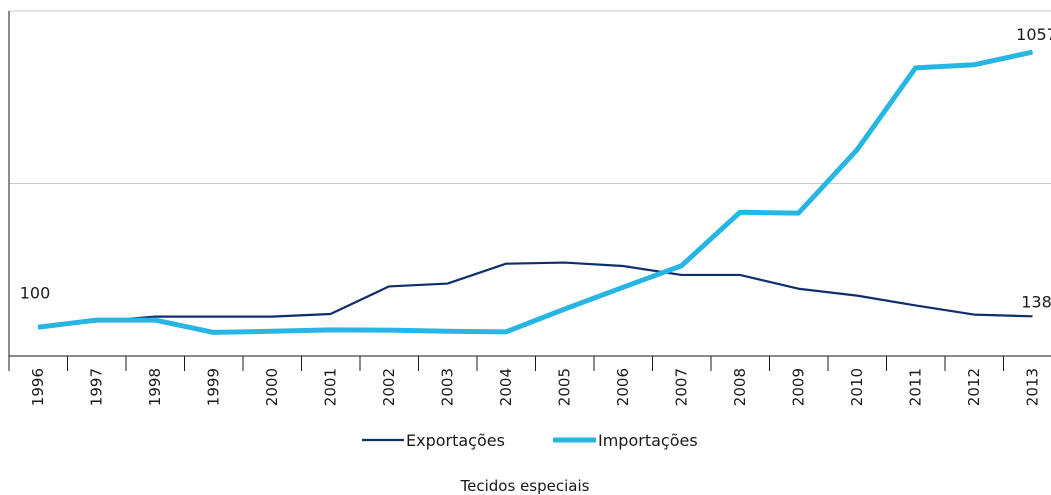 The image size is (1051, 495). I want to click on x-tick-label-2011: 2011, so click(916, 387).